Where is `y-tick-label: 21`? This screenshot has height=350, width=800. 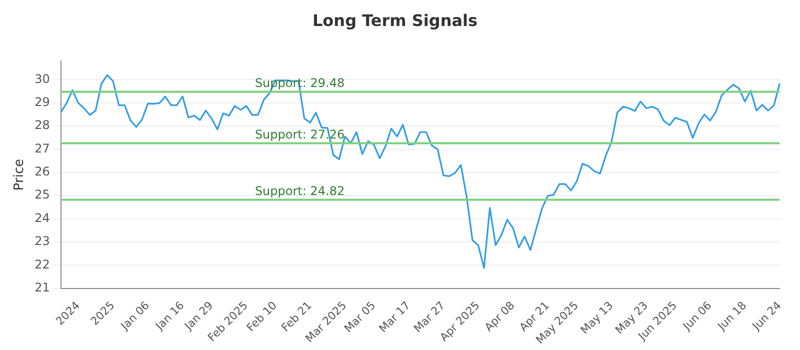
y-tick-label: 21 is located at coordinates (42, 287).